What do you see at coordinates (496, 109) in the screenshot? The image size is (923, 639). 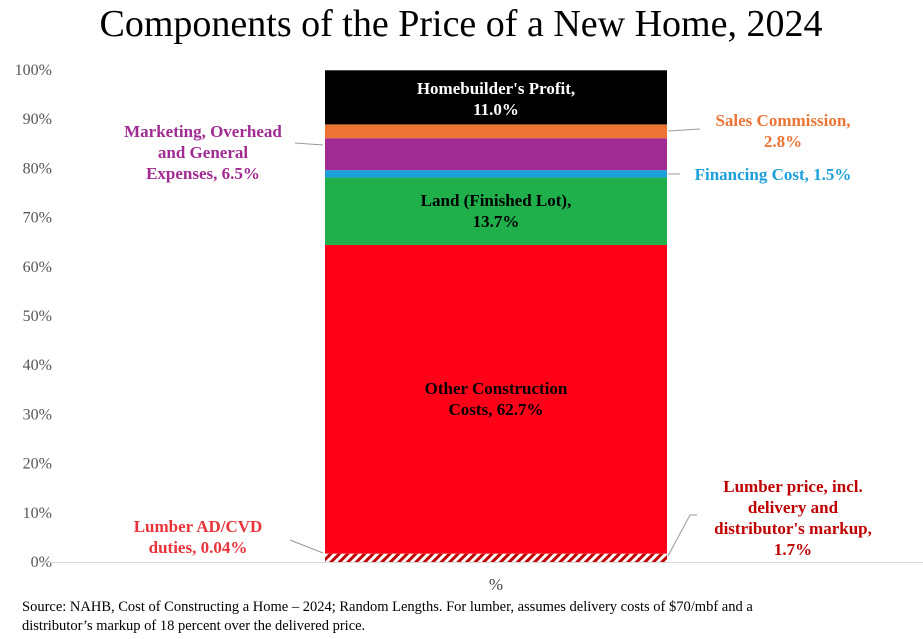 I see `data-label: 11.0%` at bounding box center [496, 109].